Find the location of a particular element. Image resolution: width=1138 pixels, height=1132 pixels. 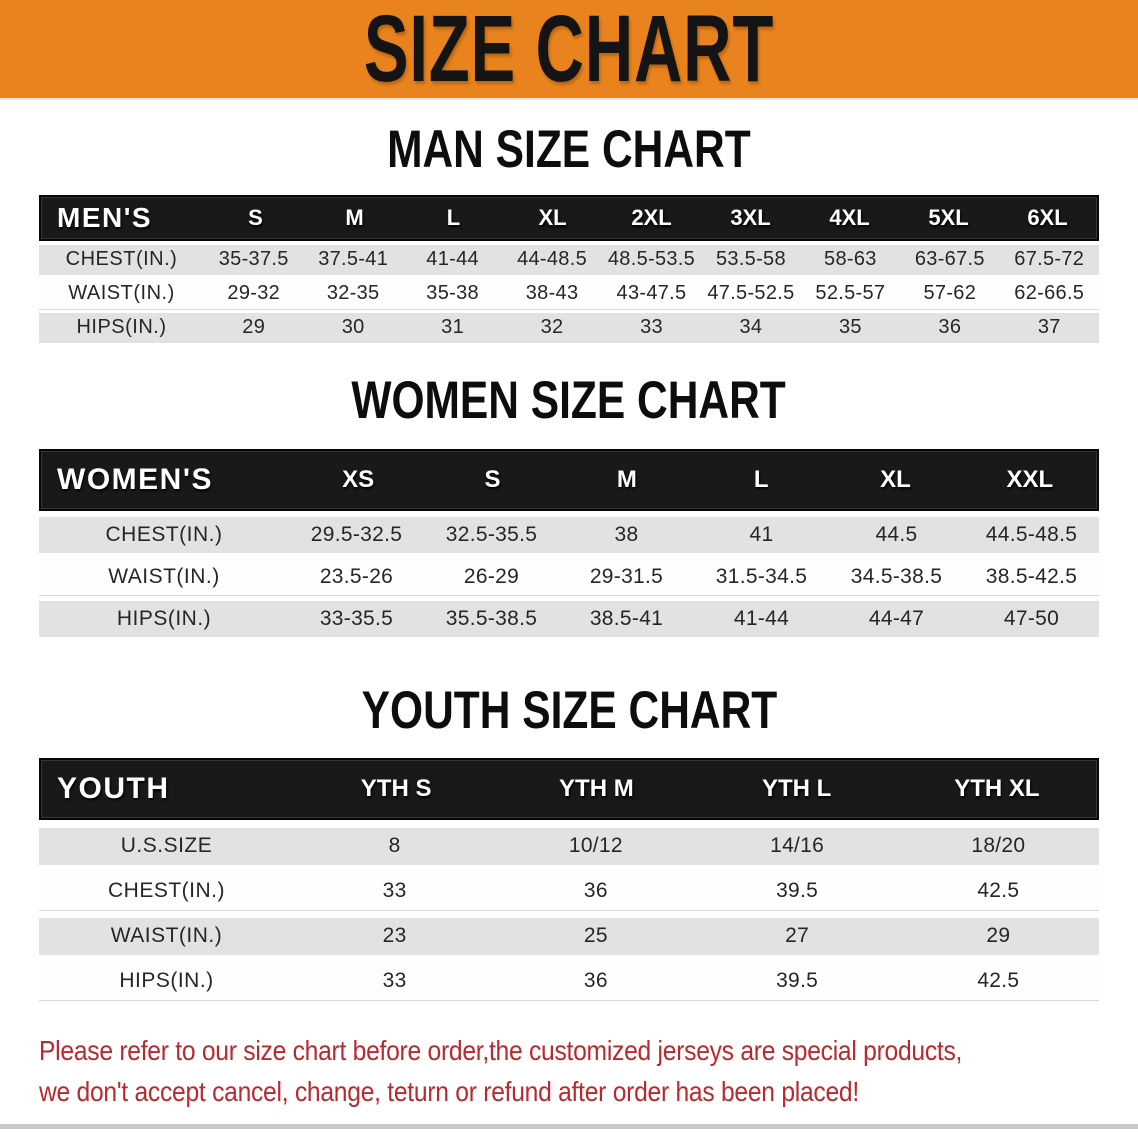

size-cell: 38-43 is located at coordinates (552, 293).